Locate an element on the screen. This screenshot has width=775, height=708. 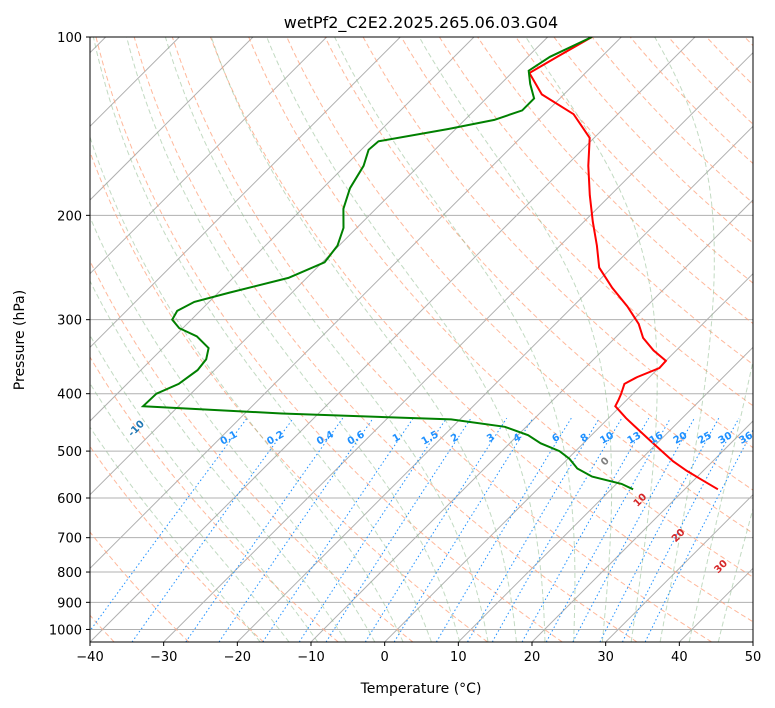
y-axis-label: Pressure (hPa) is located at coordinates (20, 340).